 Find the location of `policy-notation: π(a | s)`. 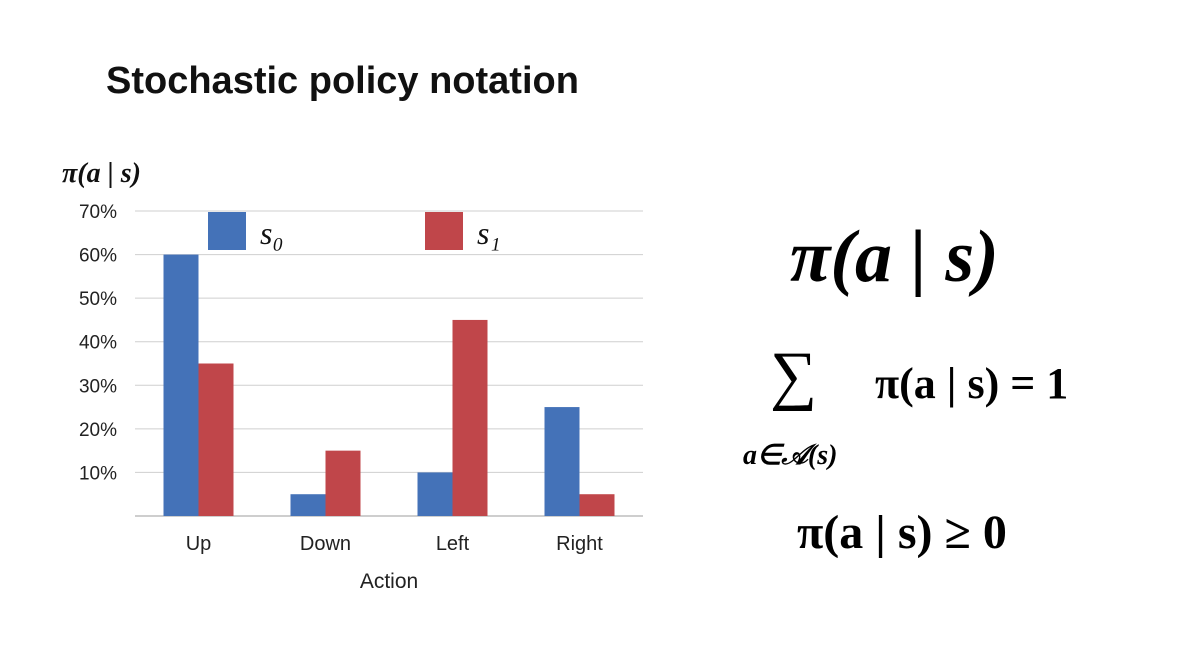

policy-notation: π(a | s) is located at coordinates (894, 257).